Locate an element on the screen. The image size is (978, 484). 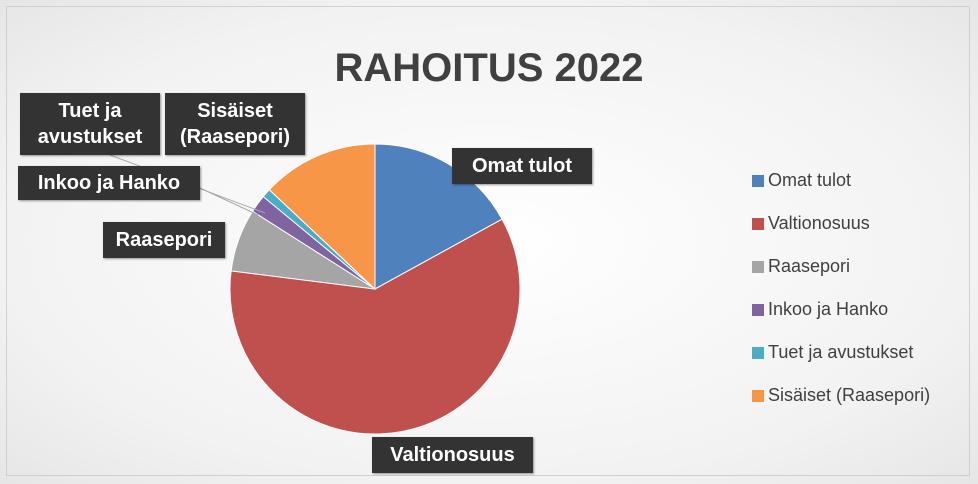
data-label: Omat tulot is located at coordinates (522, 166).